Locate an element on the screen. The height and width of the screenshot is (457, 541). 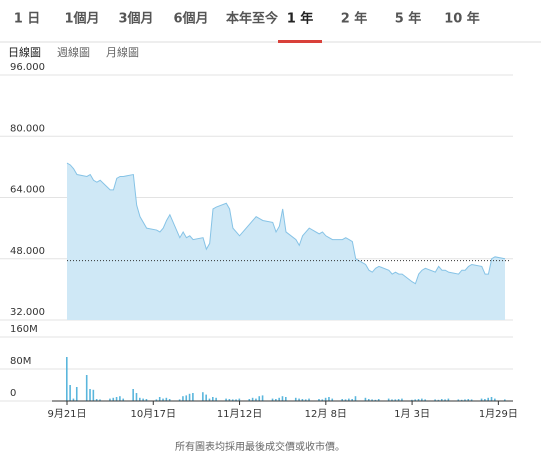
subtab: 日線圖 is located at coordinates (24, 52).